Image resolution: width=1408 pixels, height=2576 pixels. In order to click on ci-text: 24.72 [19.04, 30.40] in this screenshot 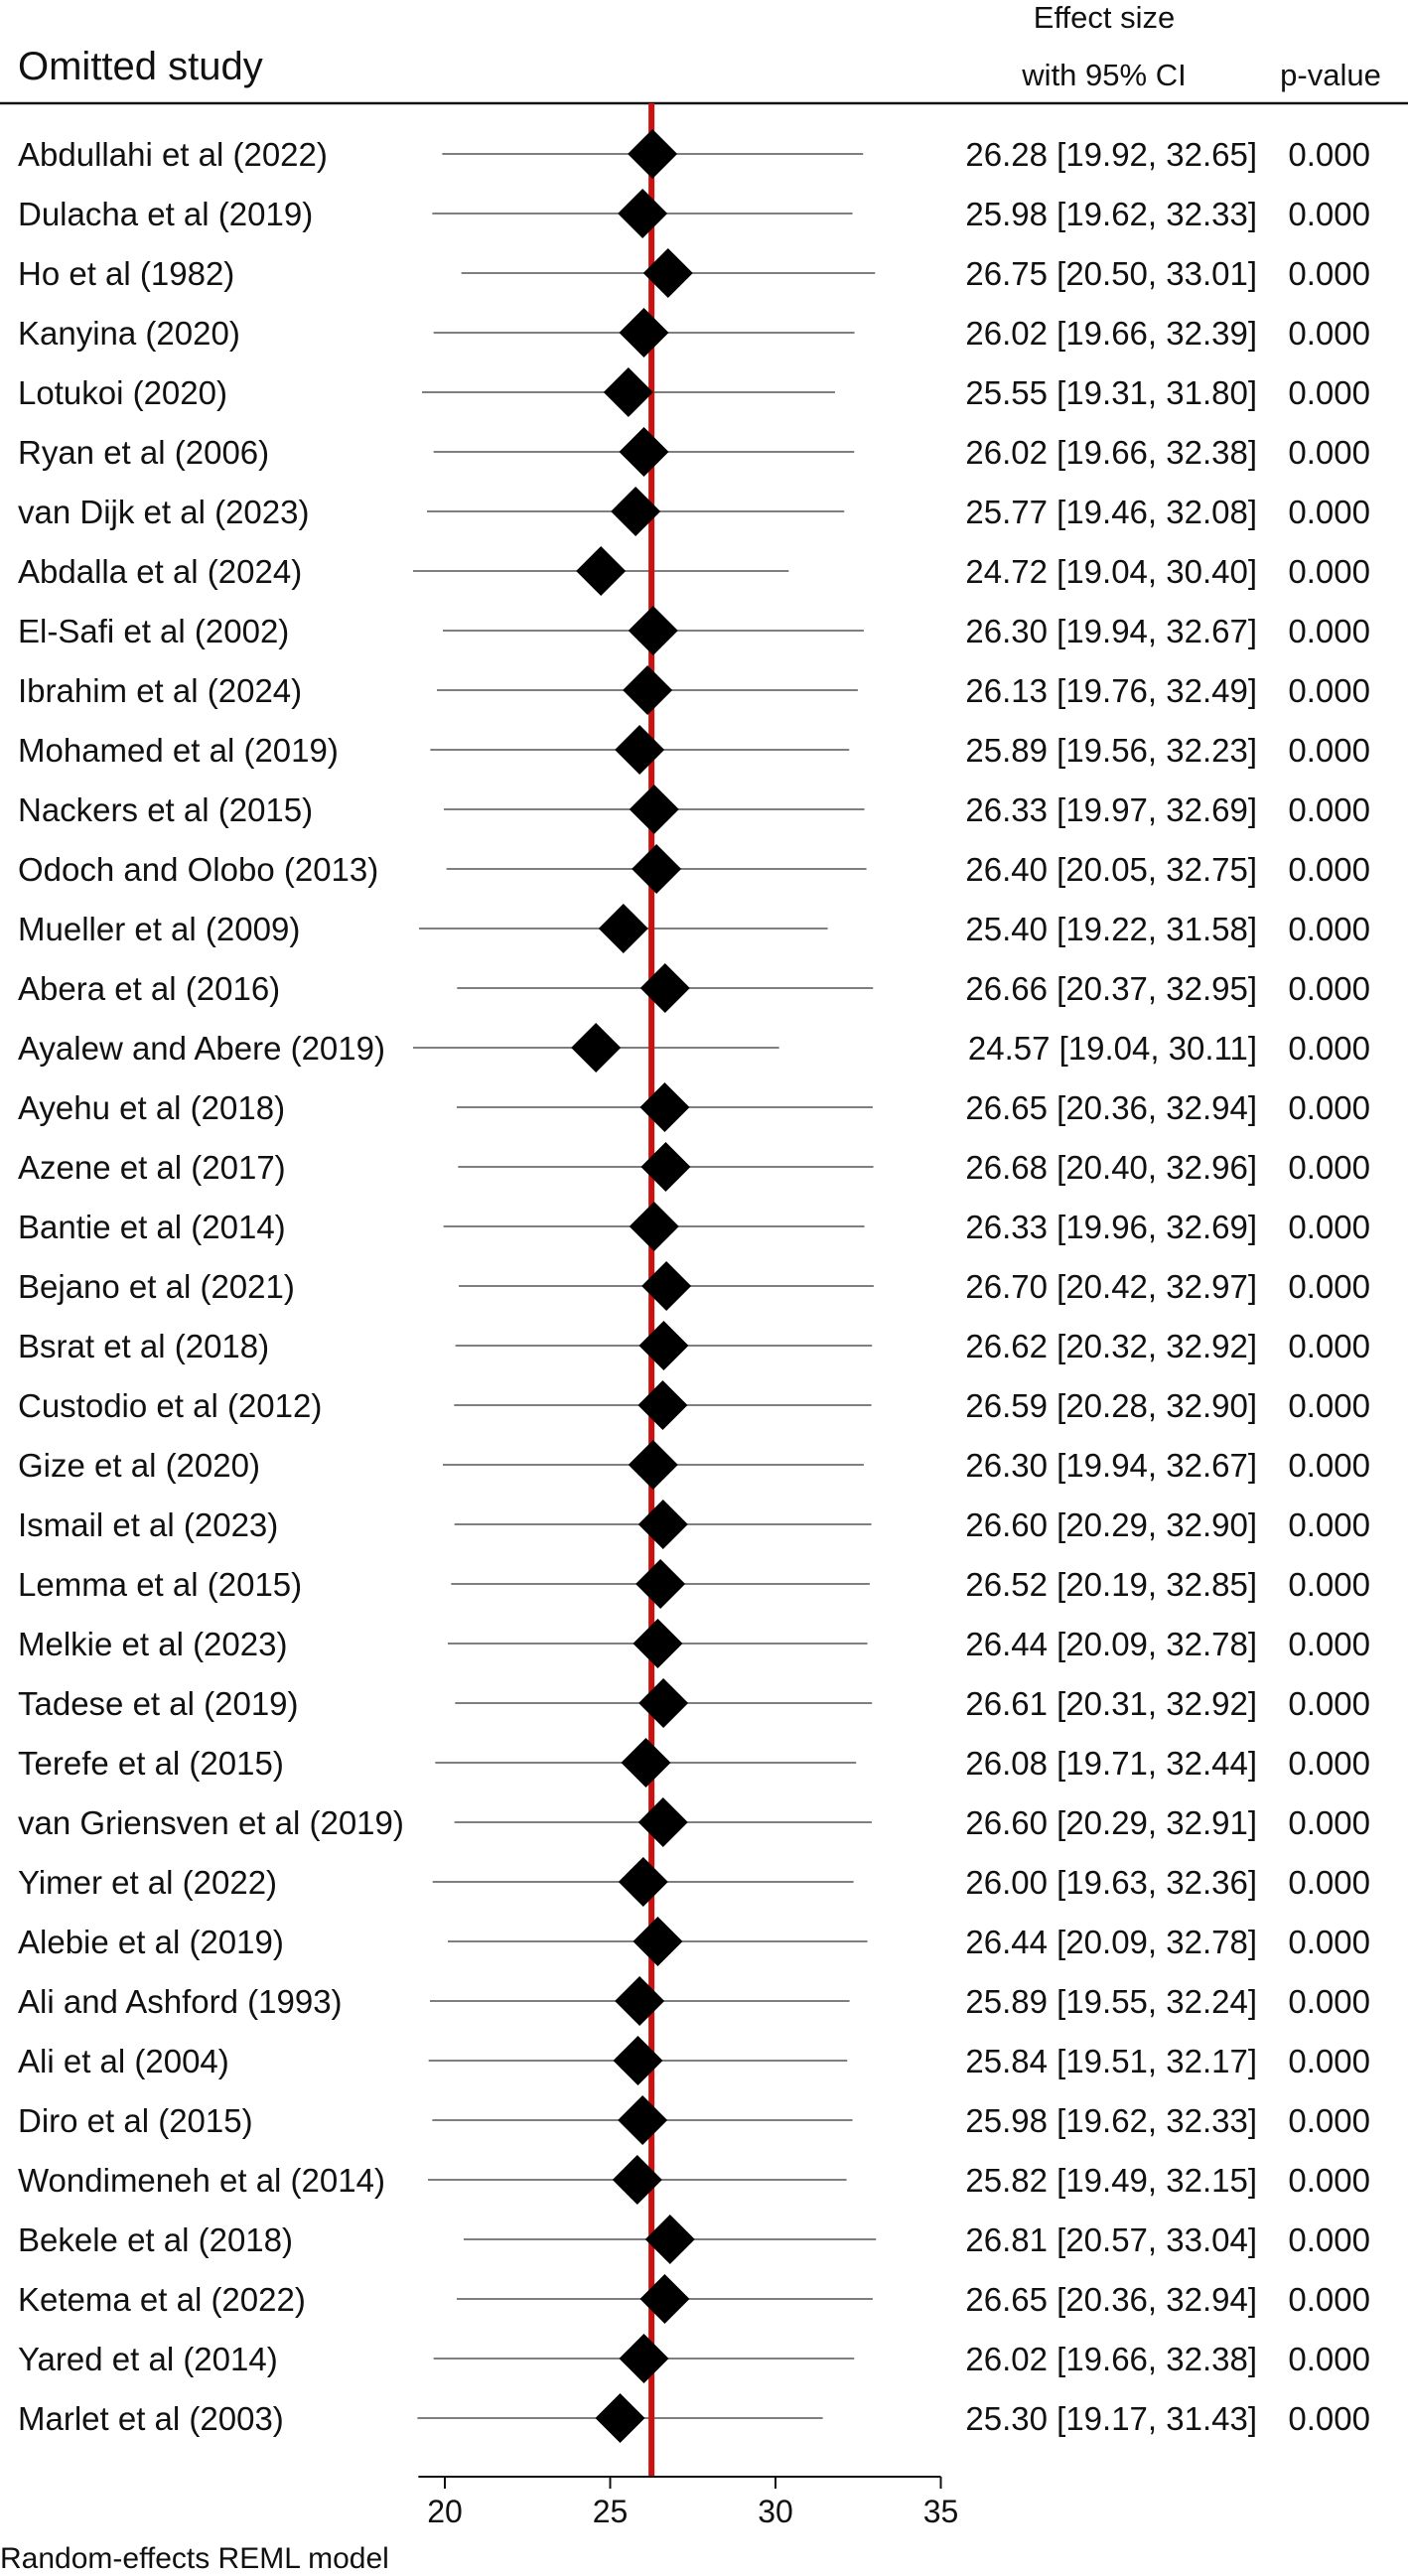, I will do `click(1111, 572)`.